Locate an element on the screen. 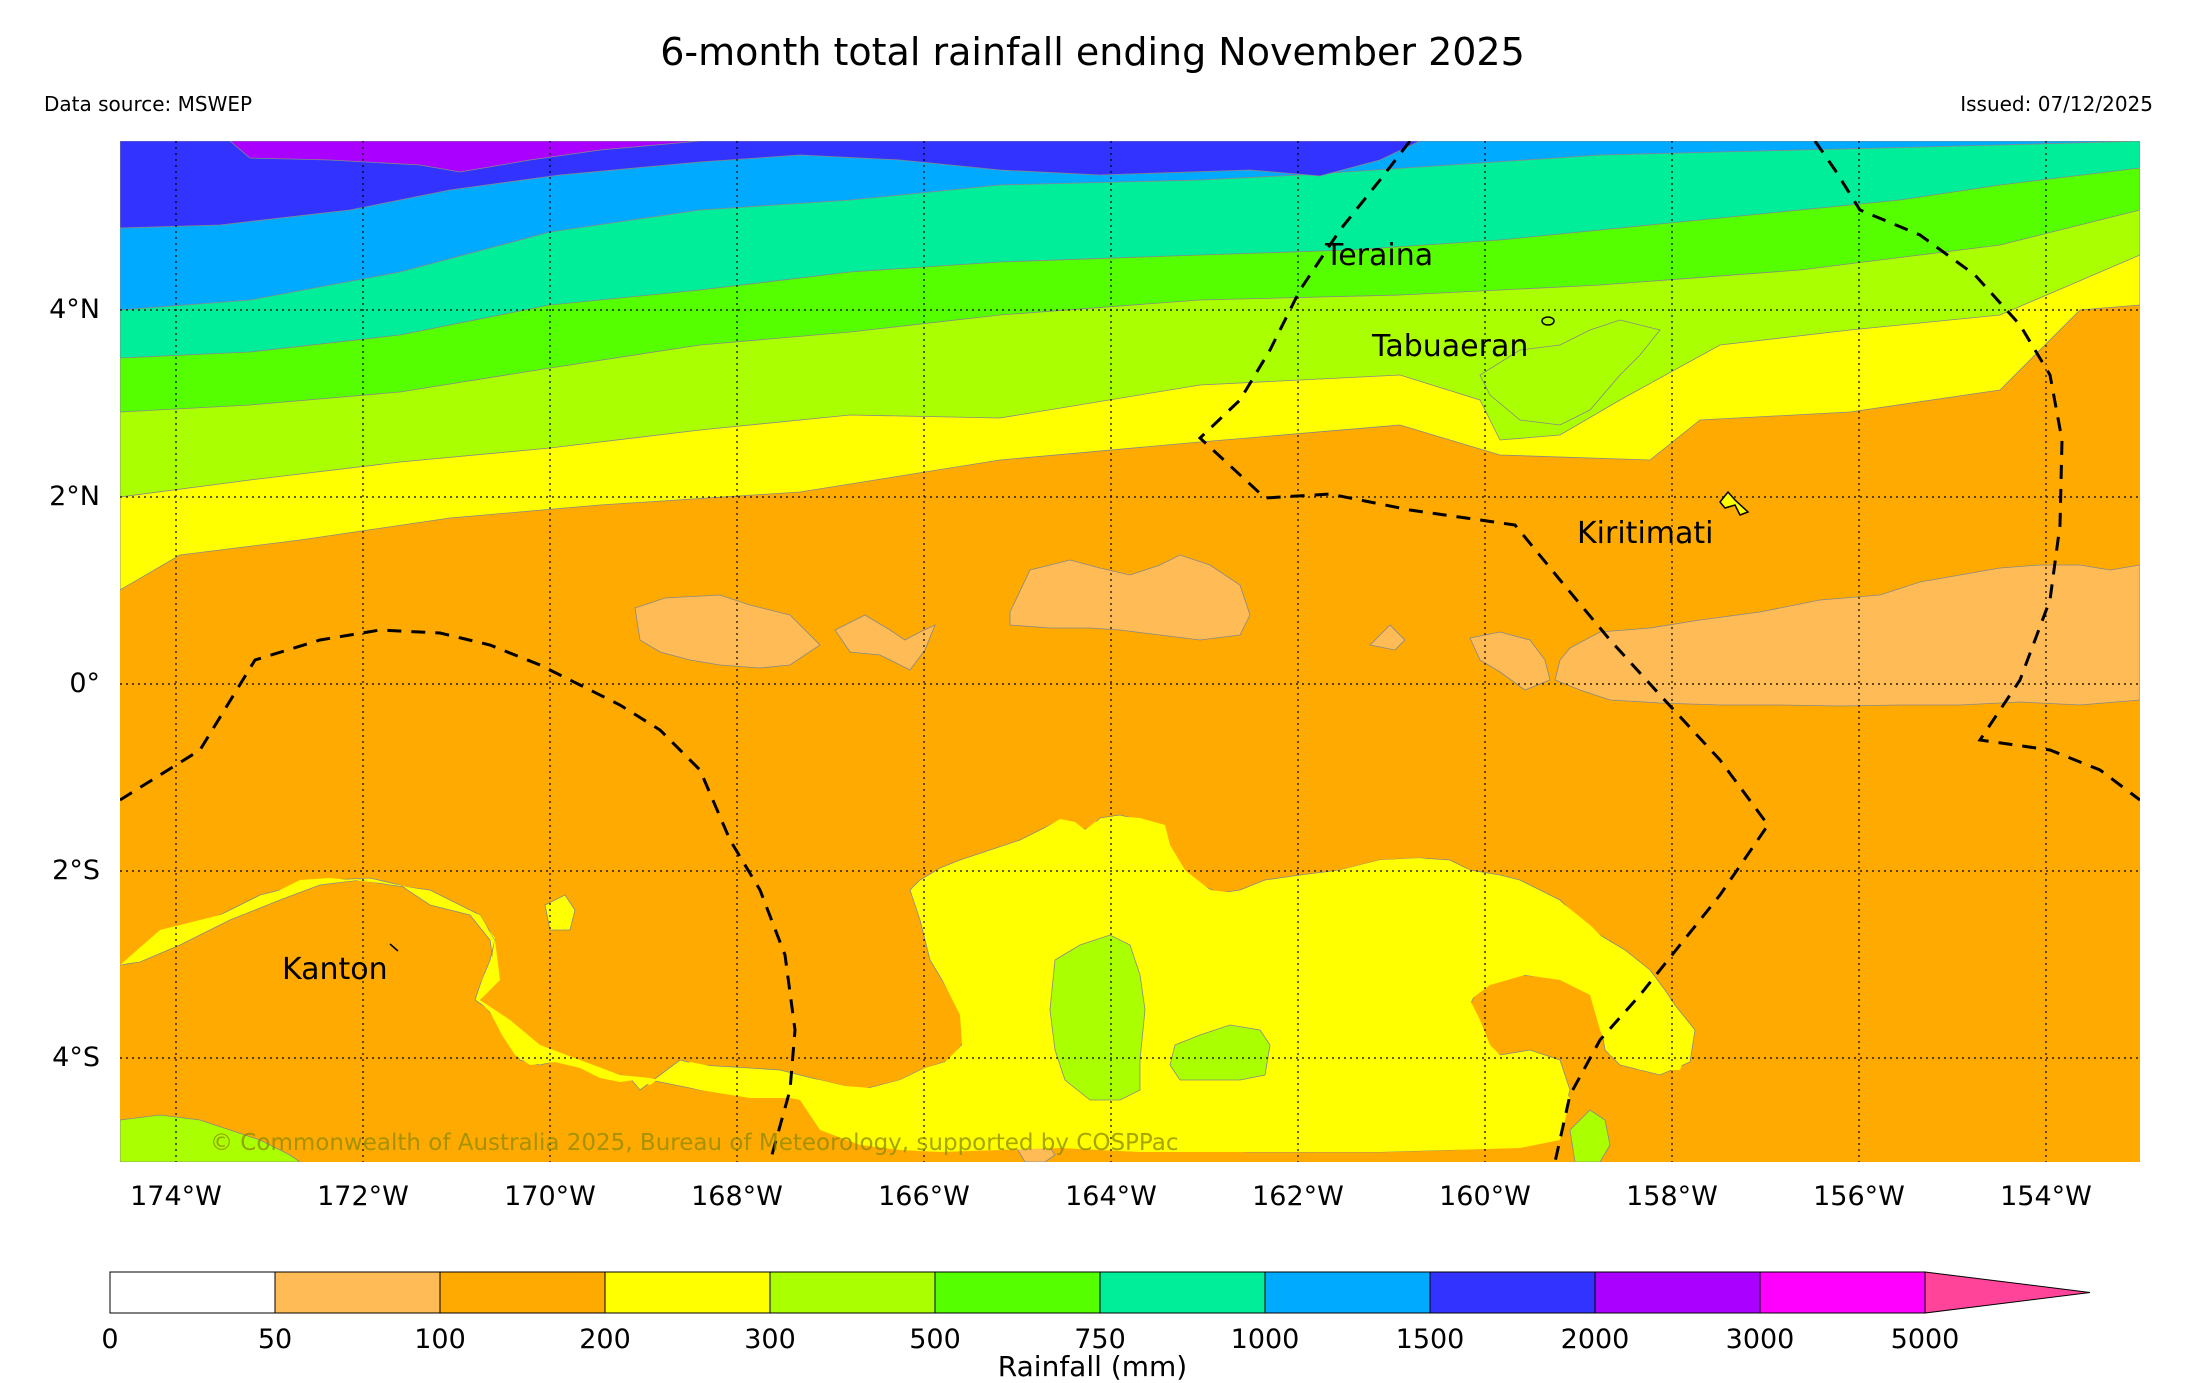 This screenshot has height=1383, width=2185. place-label: Tabuaeran is located at coordinates (1449, 346).